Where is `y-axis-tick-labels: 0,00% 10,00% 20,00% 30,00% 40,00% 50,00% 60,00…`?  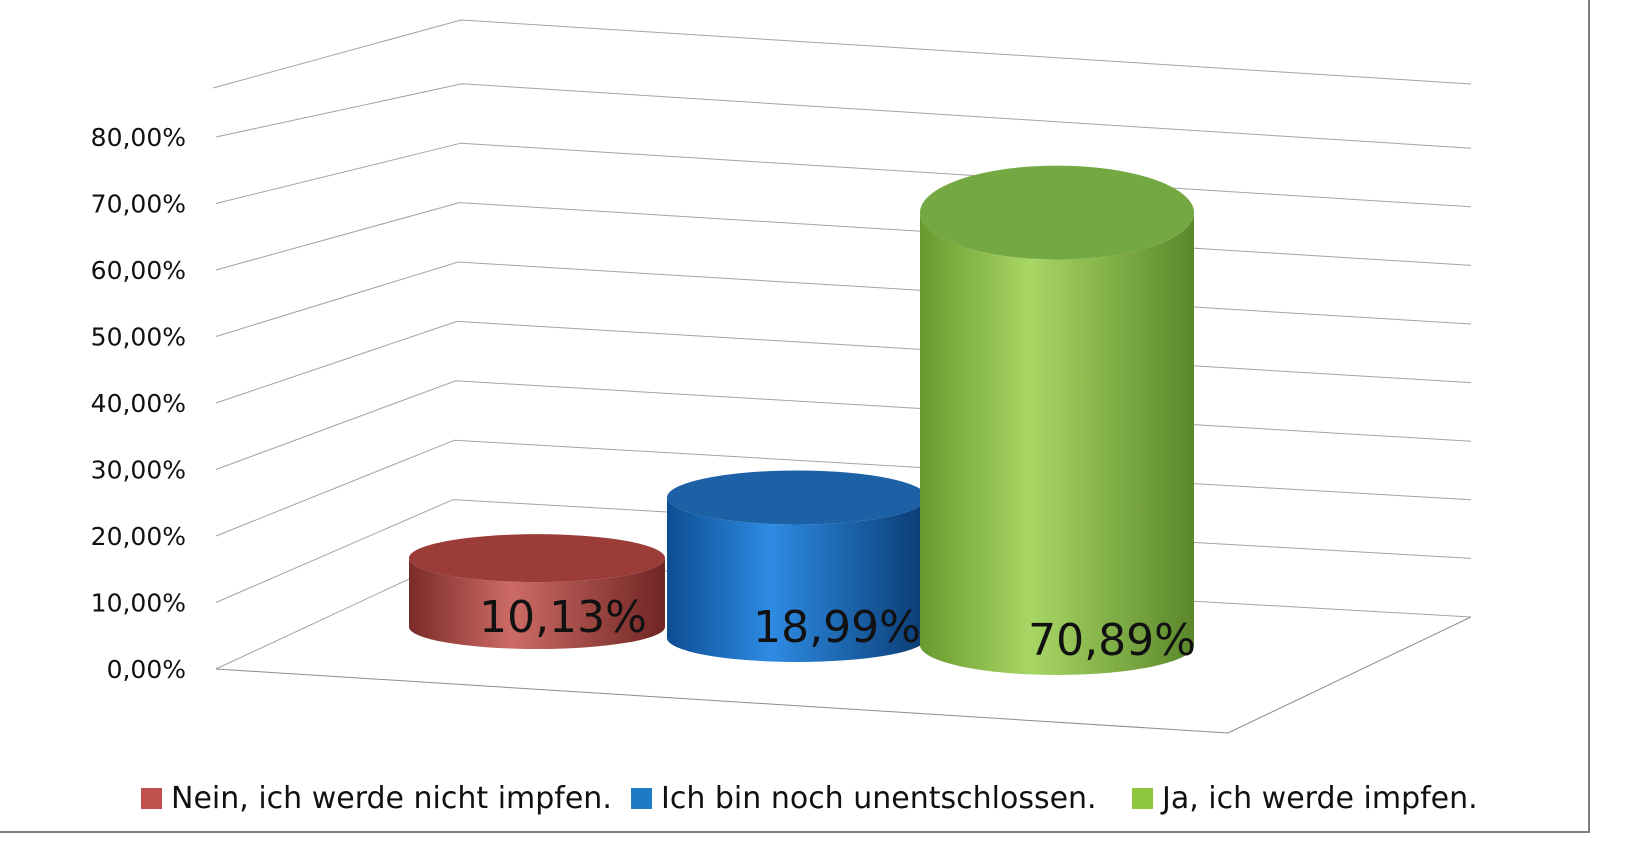
y-axis-tick-labels: 0,00% 10,00% 20,00% 30,00% 40,00% 50,00% 60,00… is located at coordinates (138, 403).